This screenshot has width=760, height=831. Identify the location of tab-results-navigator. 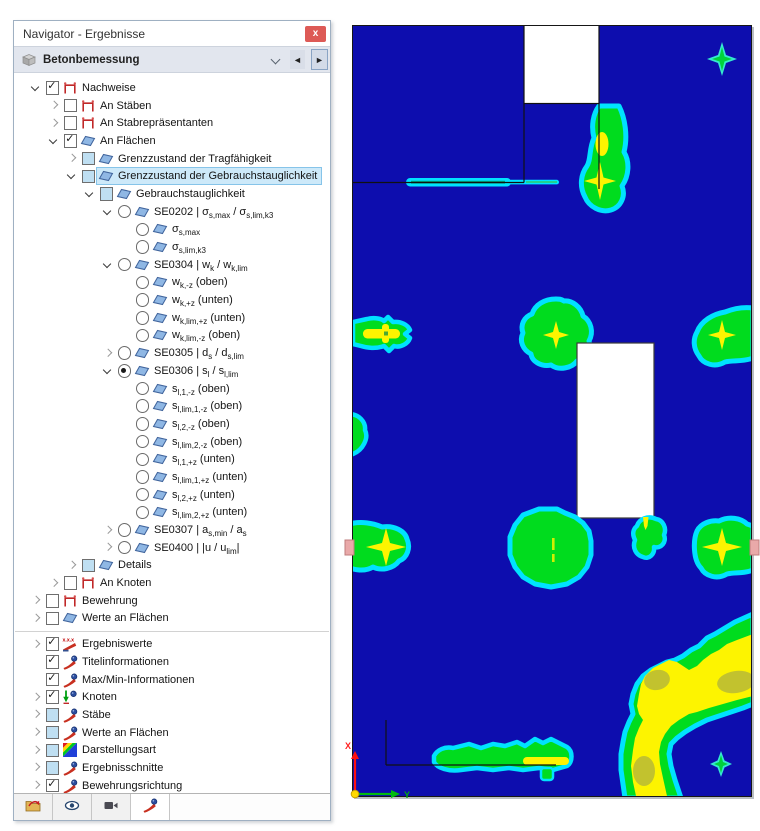
(150, 807).